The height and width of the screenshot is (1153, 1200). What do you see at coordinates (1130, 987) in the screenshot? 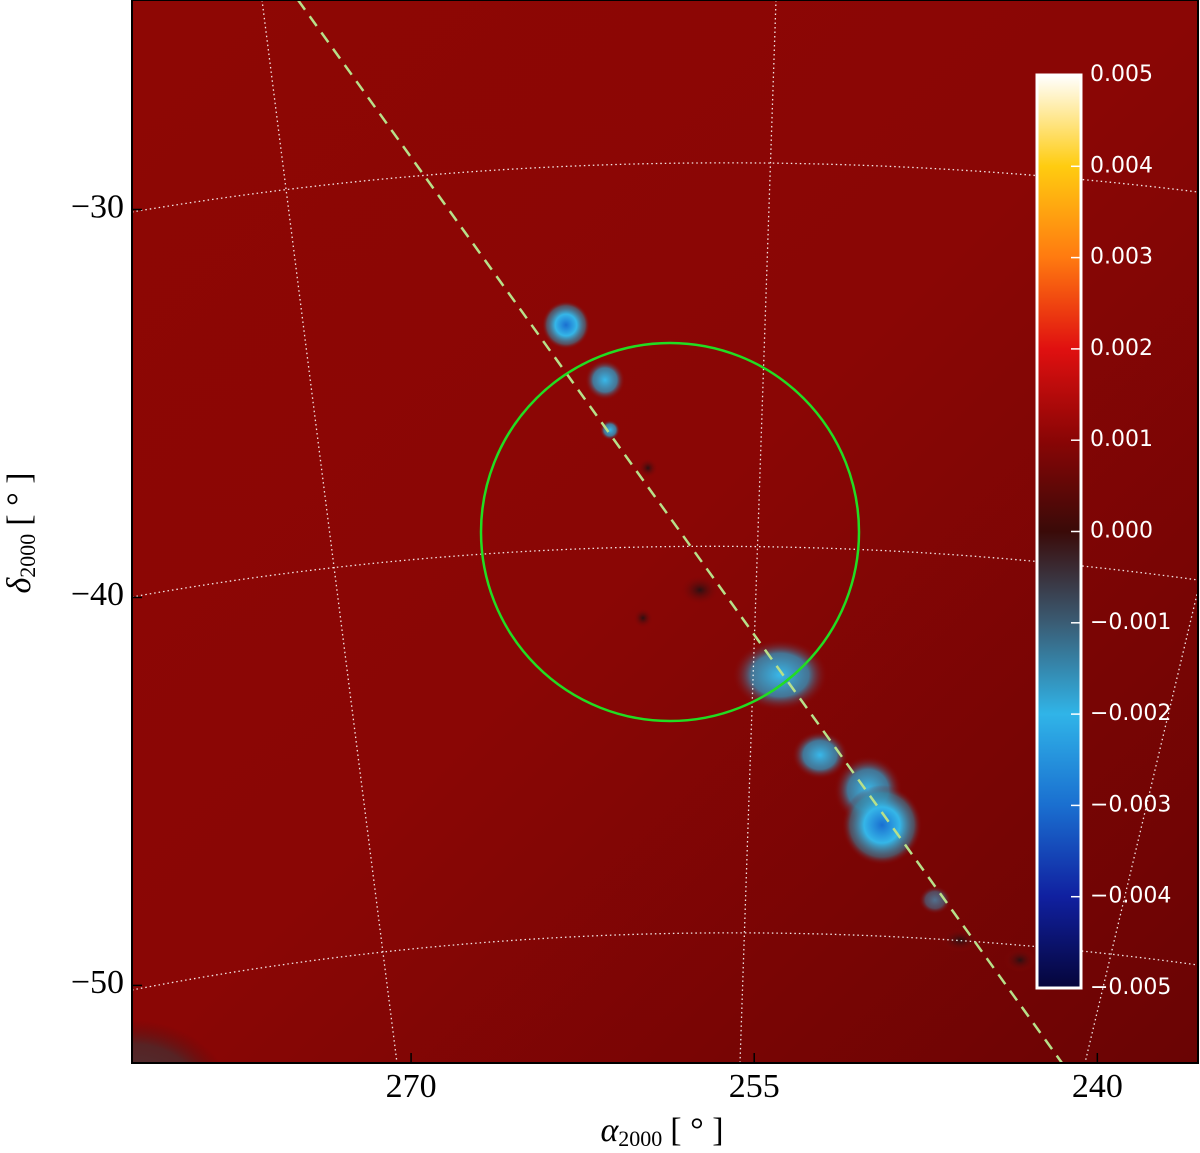
I see `colorbar-tick-label: −0.005` at bounding box center [1130, 987].